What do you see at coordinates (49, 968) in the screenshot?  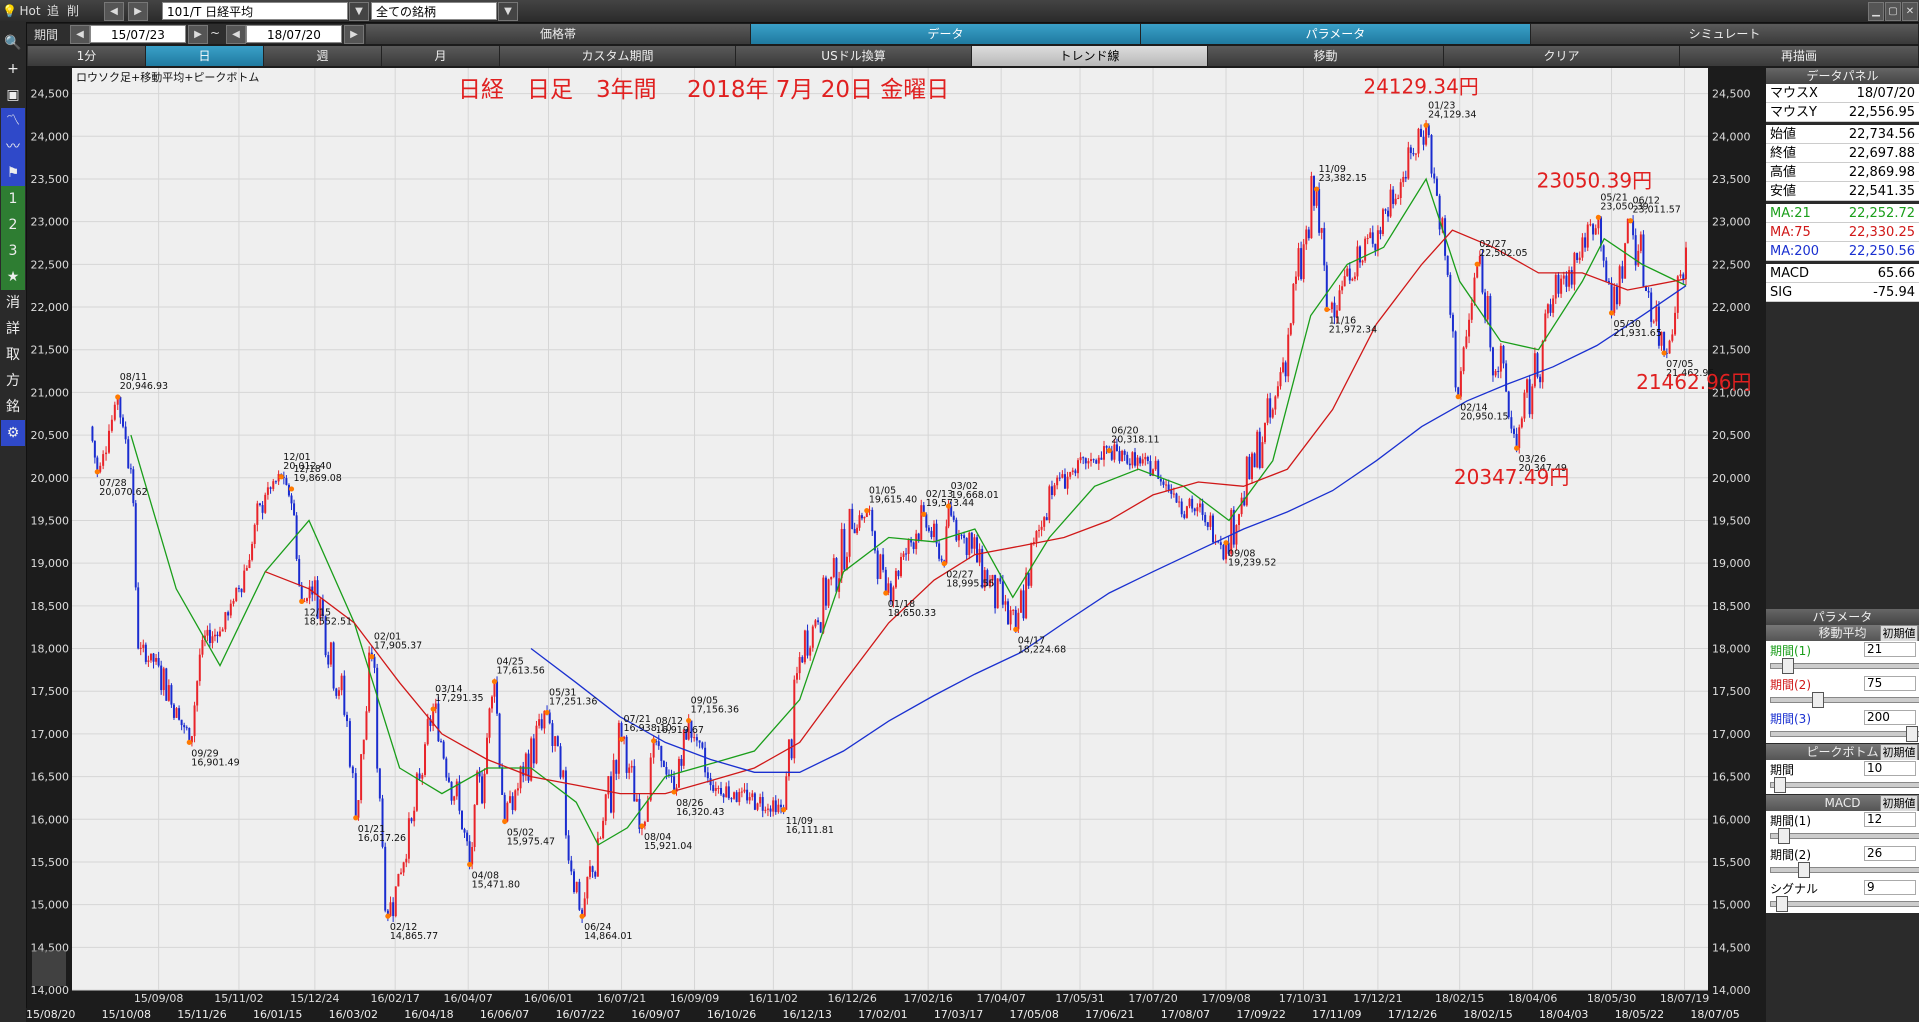 I see `mini-chart-icon` at bounding box center [49, 968].